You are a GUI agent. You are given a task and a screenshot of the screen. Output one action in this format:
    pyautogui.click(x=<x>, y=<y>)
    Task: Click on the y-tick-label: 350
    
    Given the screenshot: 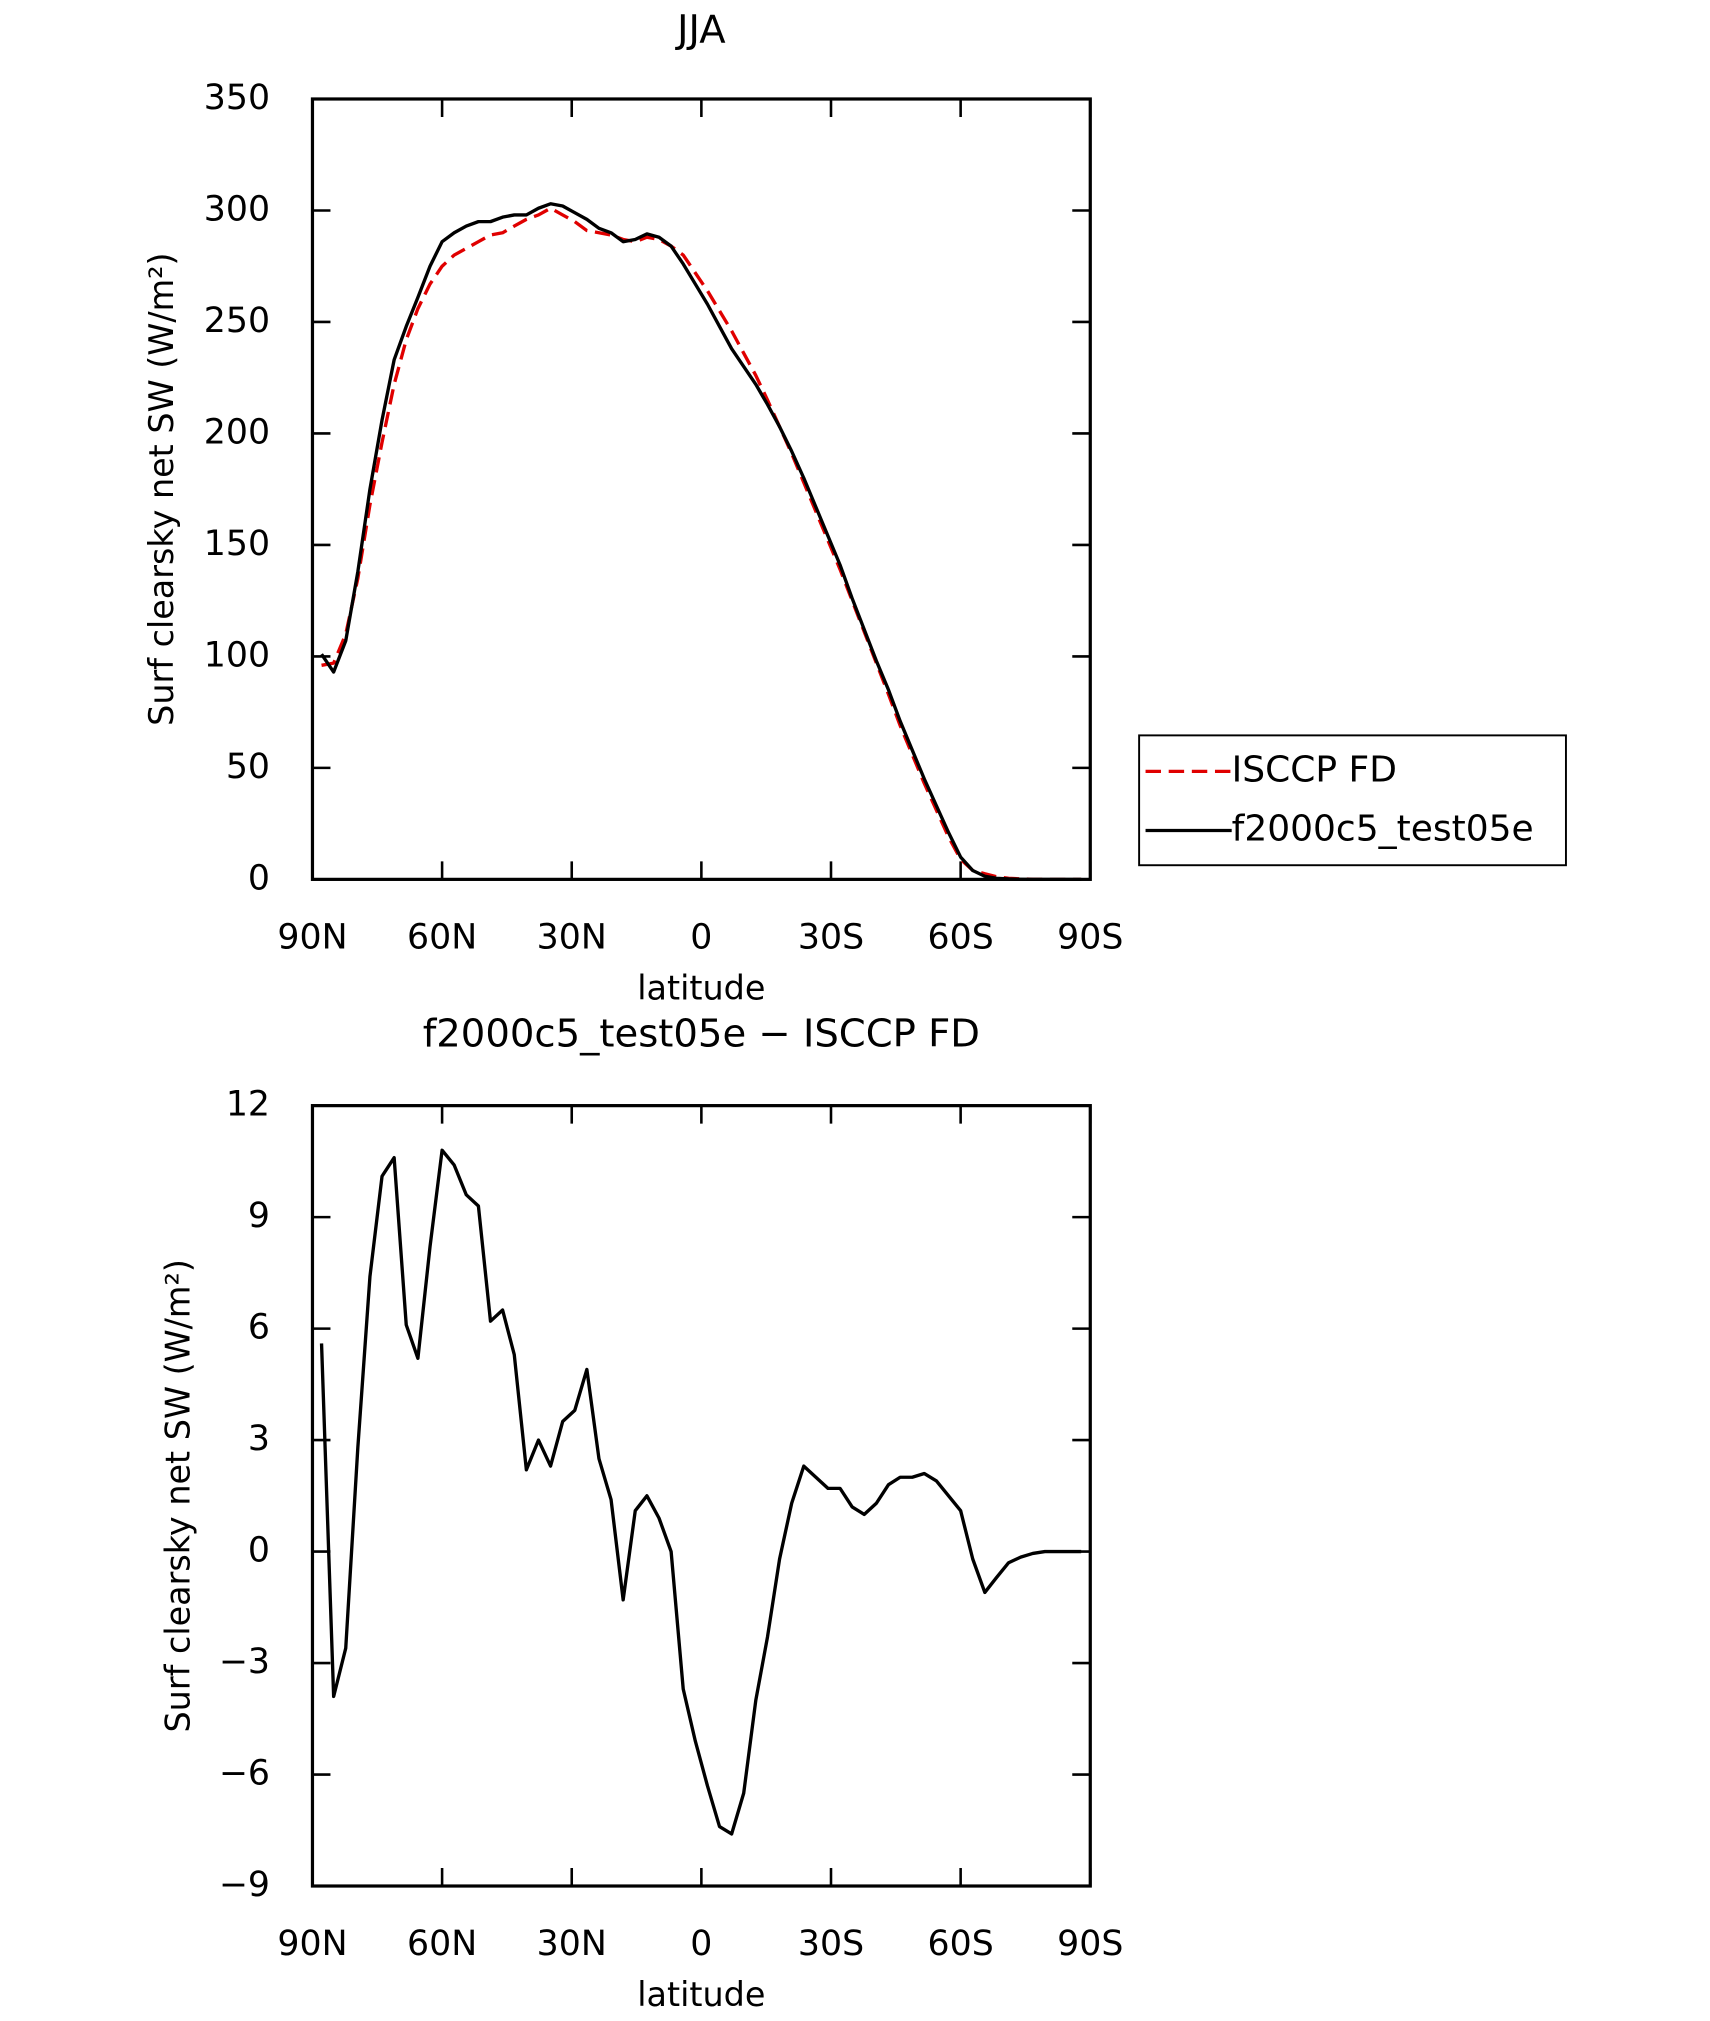 What is the action you would take?
    pyautogui.click(x=237, y=98)
    